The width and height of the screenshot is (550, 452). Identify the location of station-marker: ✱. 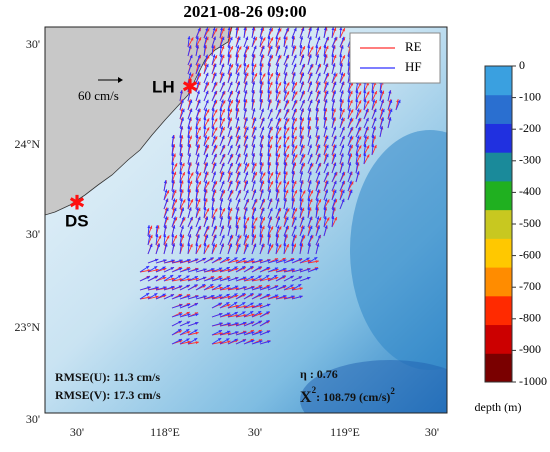
(190, 88).